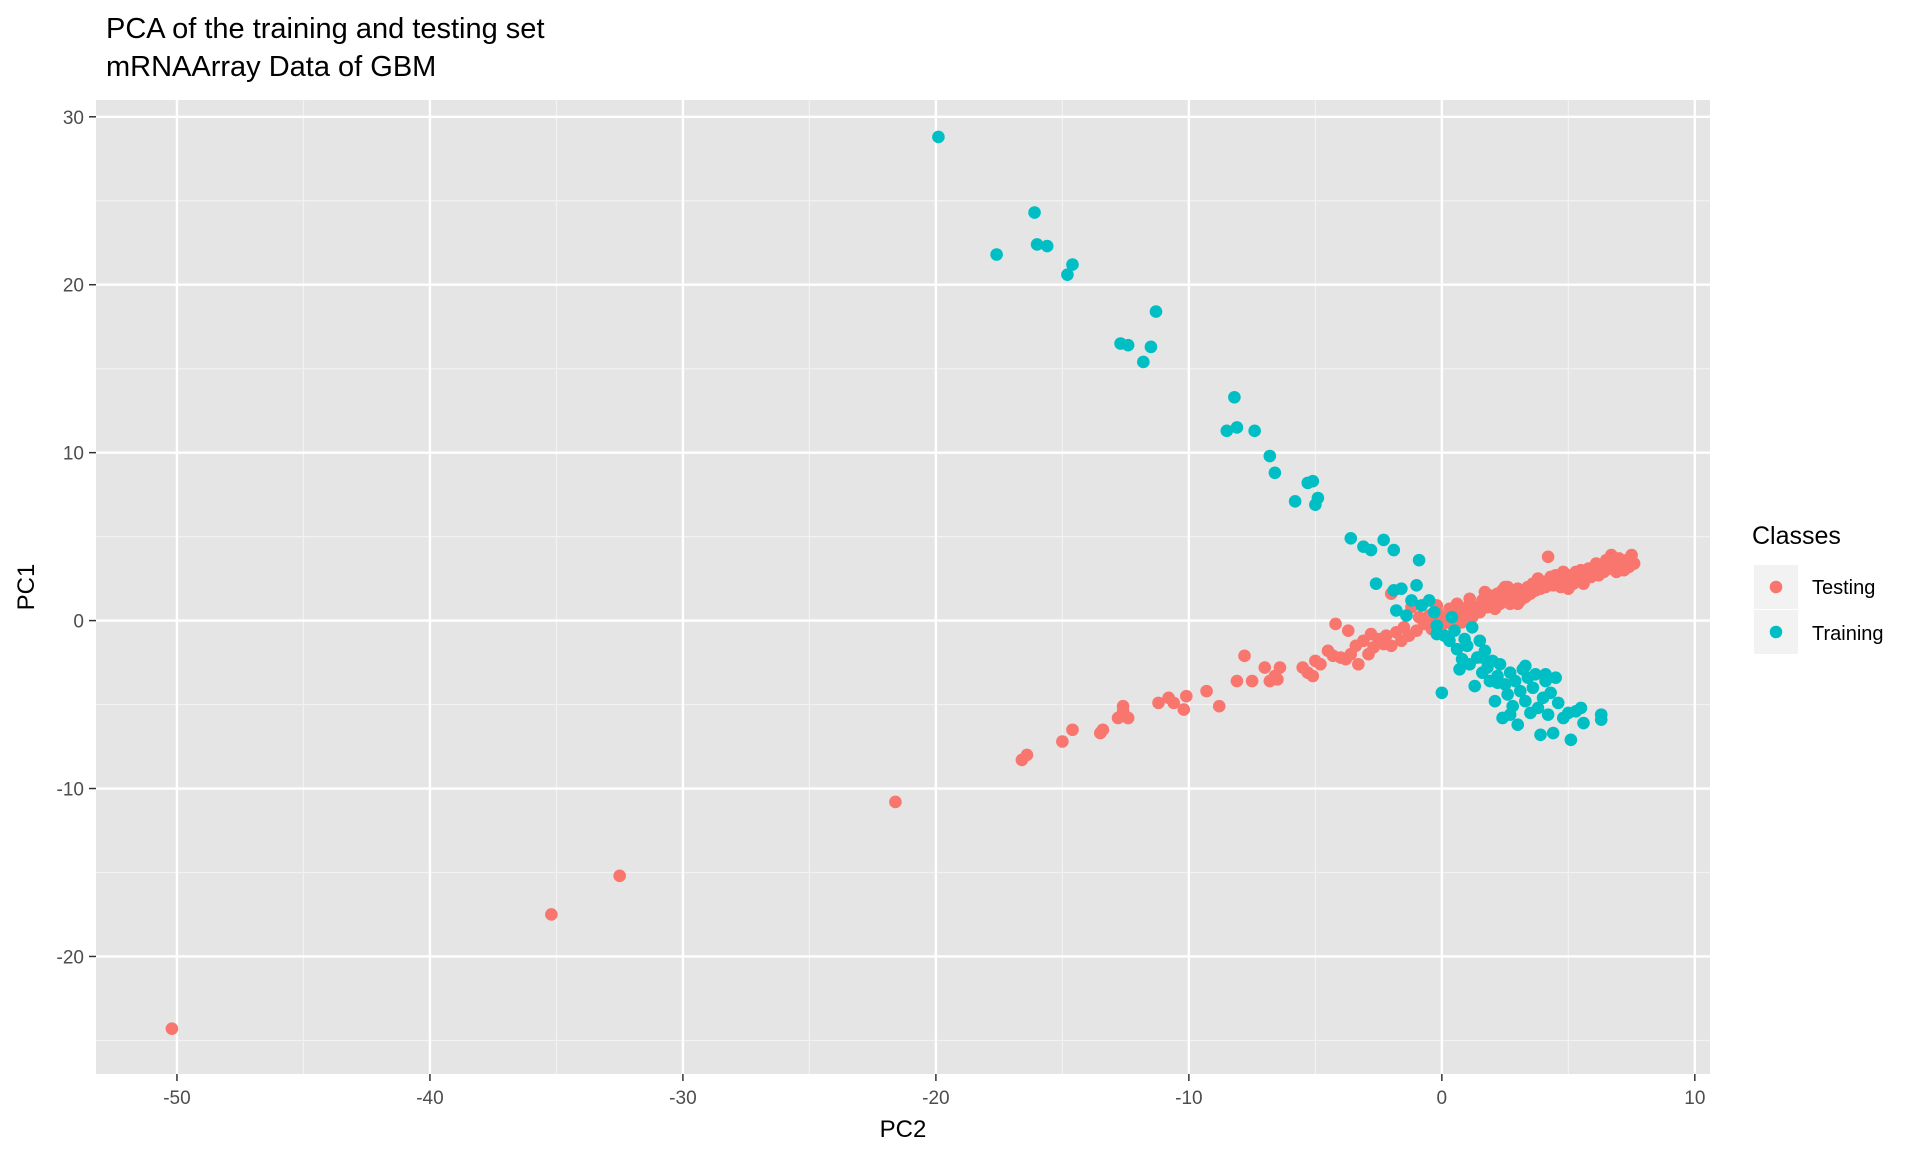  What do you see at coordinates (70, 957) in the screenshot?
I see `y-tick-label: -20` at bounding box center [70, 957].